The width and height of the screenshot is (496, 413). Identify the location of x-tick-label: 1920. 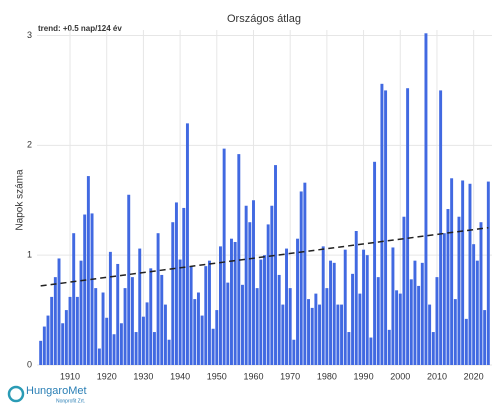
(107, 376).